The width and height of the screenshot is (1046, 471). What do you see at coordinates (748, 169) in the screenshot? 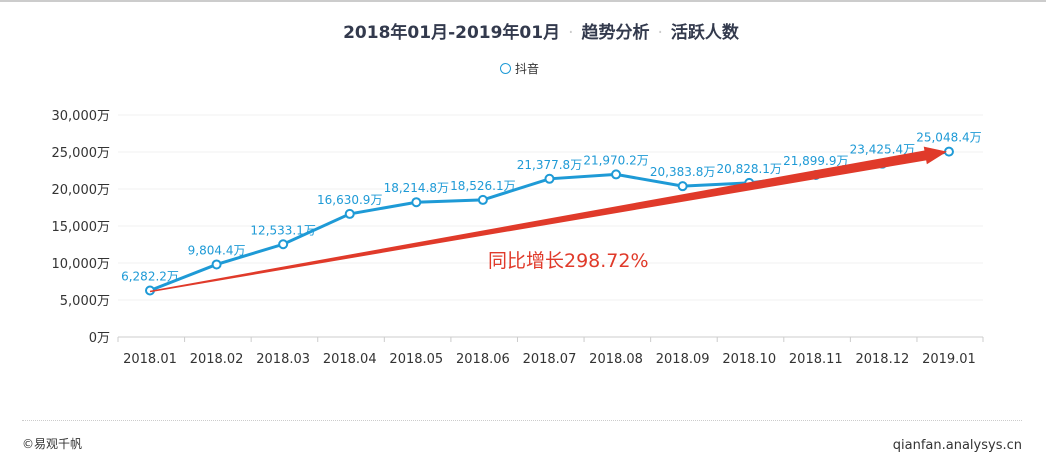
I see `data-label: 20,828.1万` at bounding box center [748, 169].